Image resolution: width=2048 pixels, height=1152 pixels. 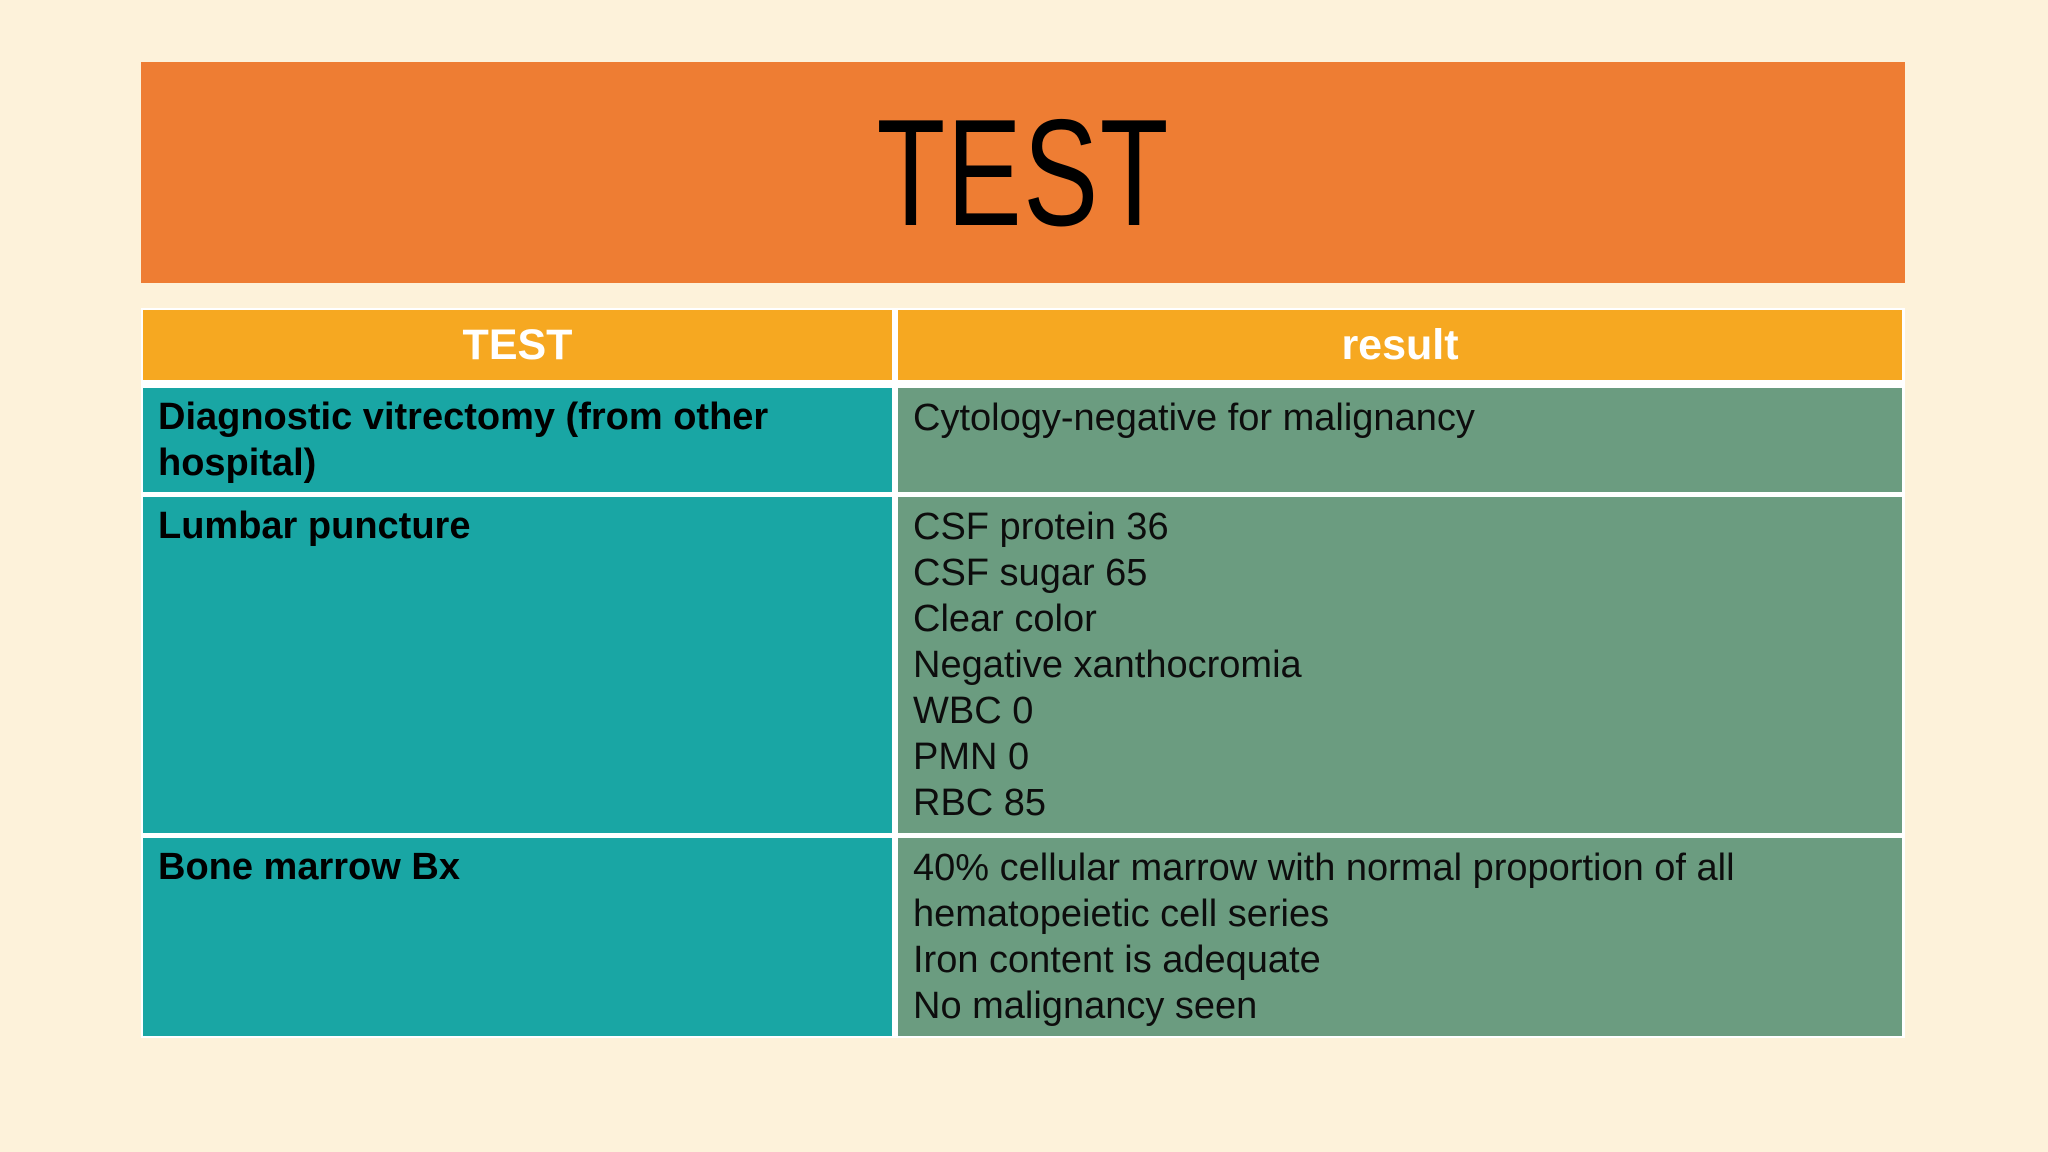 What do you see at coordinates (1400, 440) in the screenshot?
I see `result-cell-vitrectomy: Cytology-negative for malignancy` at bounding box center [1400, 440].